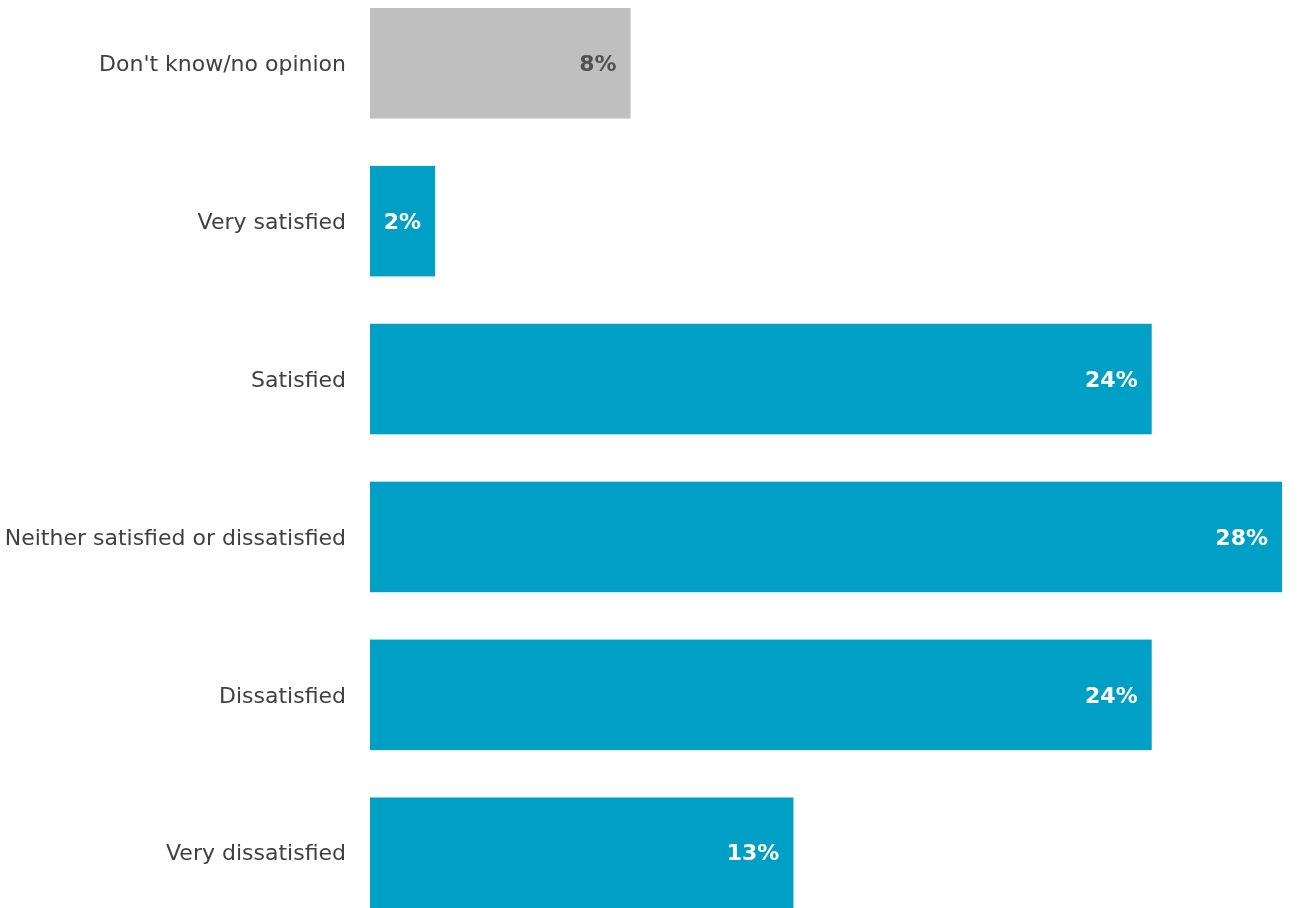  I want to click on data-label: 28%, so click(1241, 537).